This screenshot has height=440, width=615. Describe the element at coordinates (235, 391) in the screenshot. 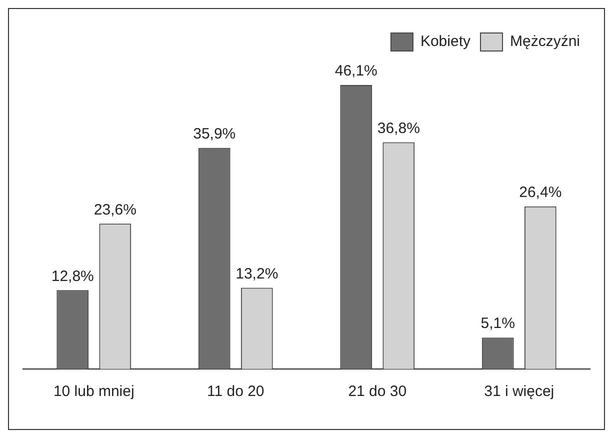

I see `x-tick-label: 11 do 20` at that location.